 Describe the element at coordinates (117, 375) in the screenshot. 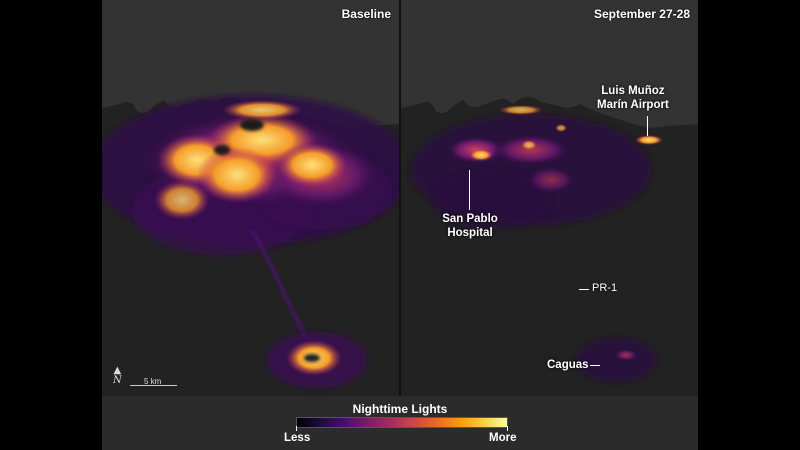

I see `north-arrow-icon: ▲ N` at that location.